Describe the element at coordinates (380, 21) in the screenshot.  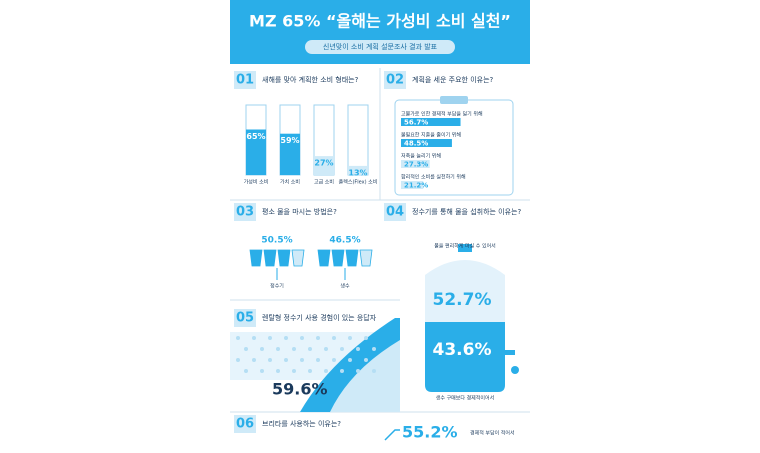
I see `title: MZ 65% “올해는 가성비 소비 실천”` at that location.